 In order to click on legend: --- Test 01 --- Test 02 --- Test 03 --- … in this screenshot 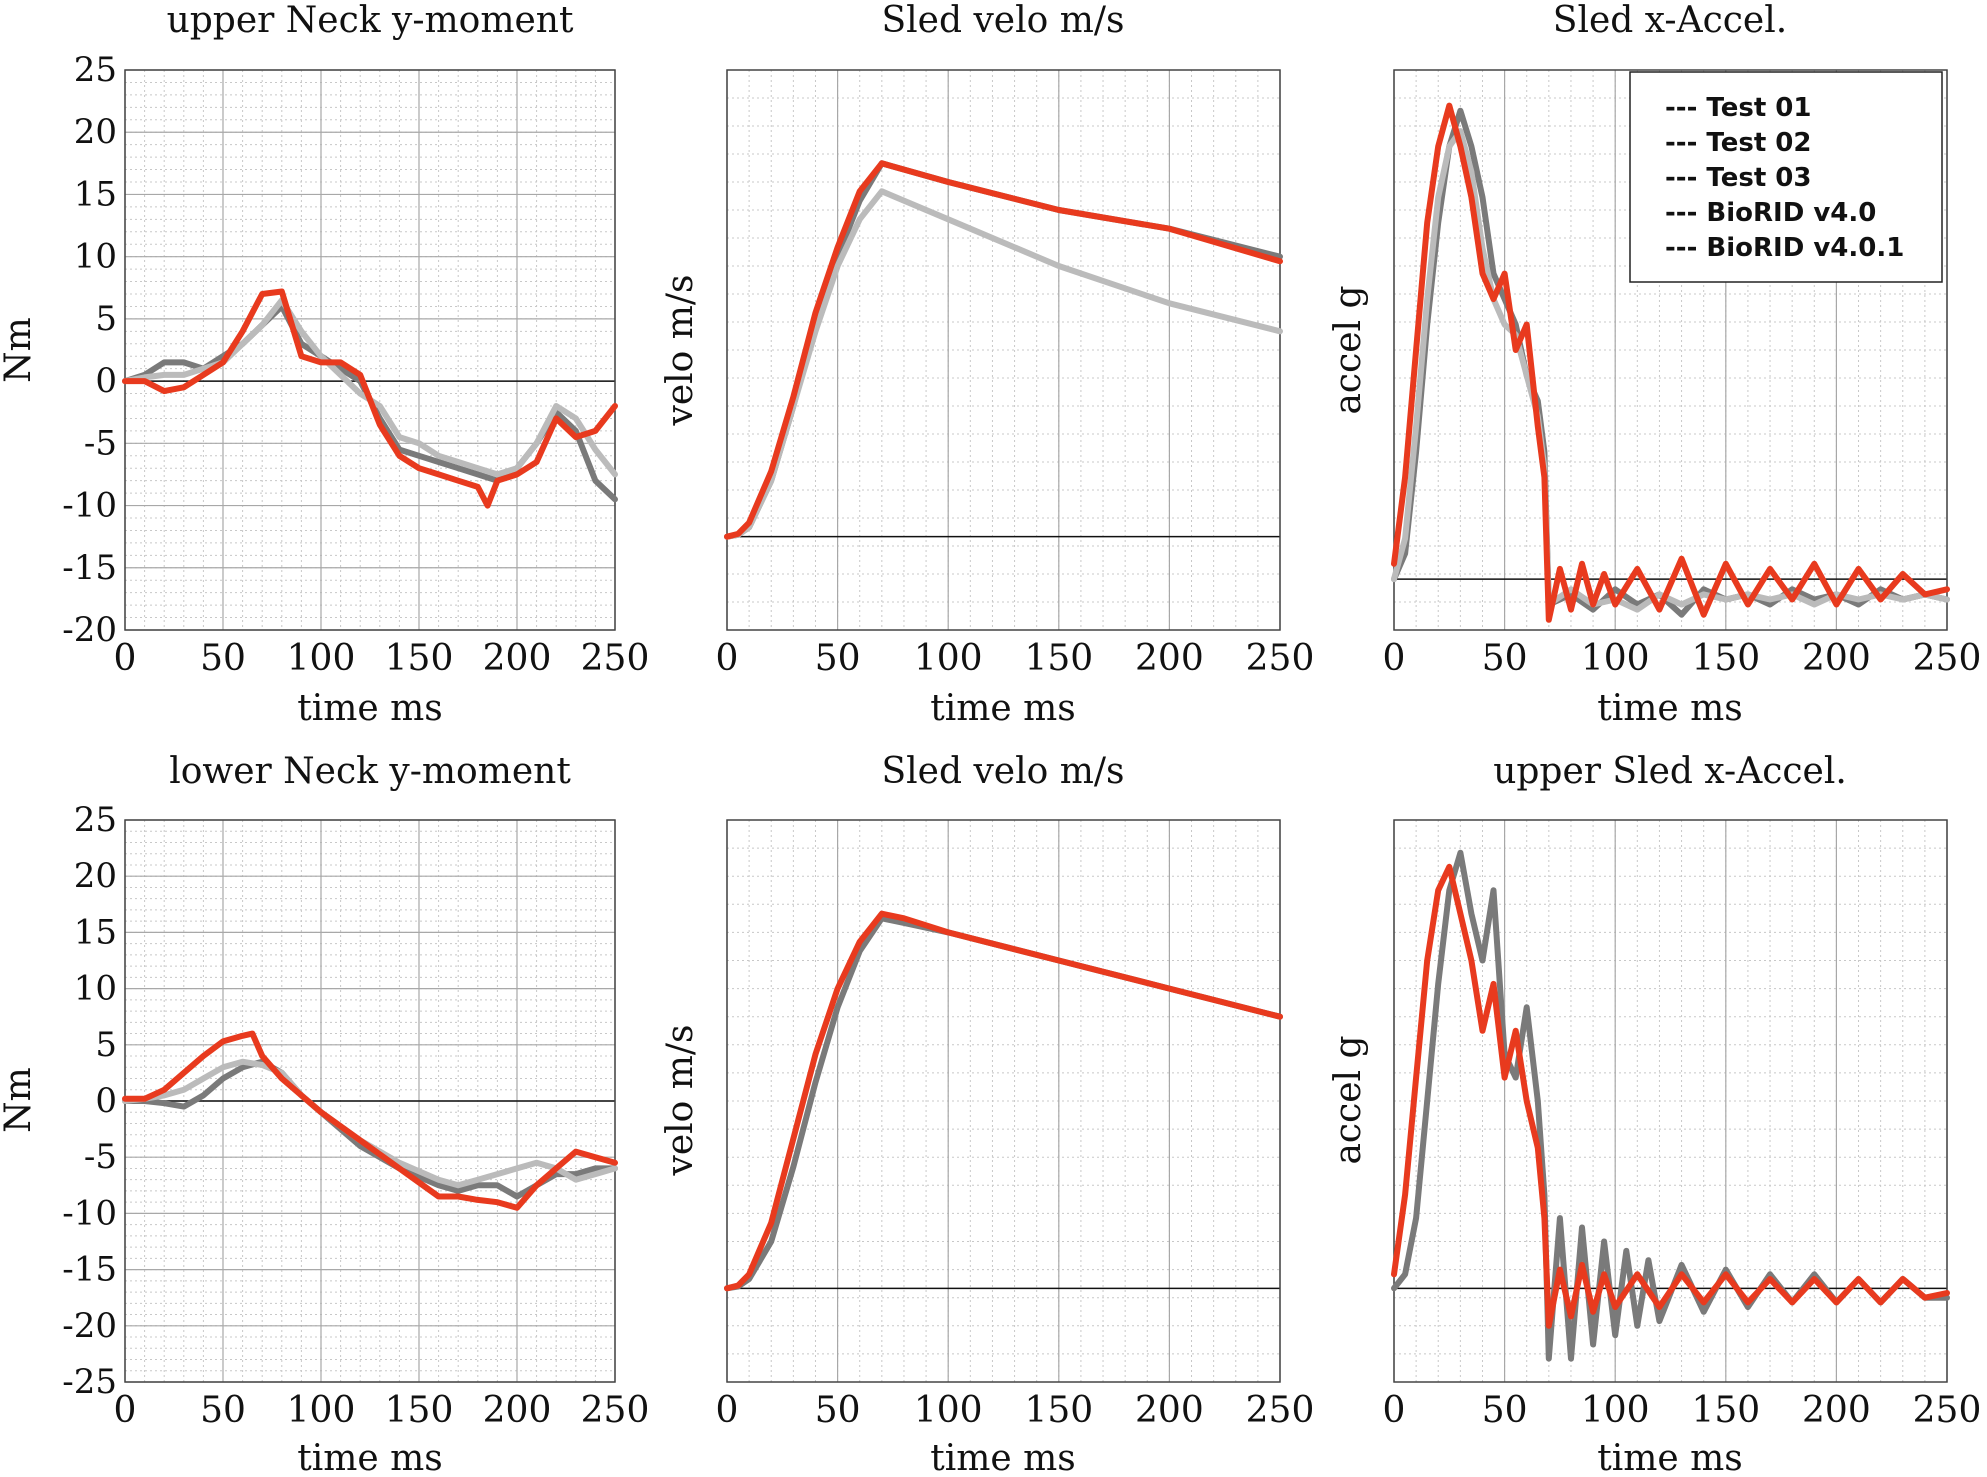, I will do `click(1786, 177)`.